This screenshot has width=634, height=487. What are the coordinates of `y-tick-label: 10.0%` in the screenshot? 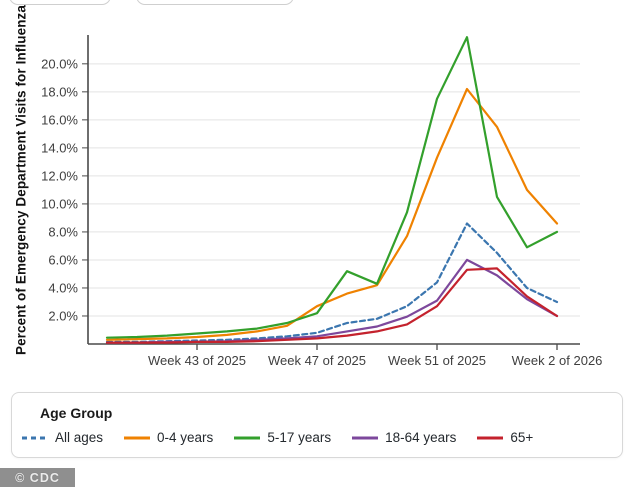 It's located at (59, 203).